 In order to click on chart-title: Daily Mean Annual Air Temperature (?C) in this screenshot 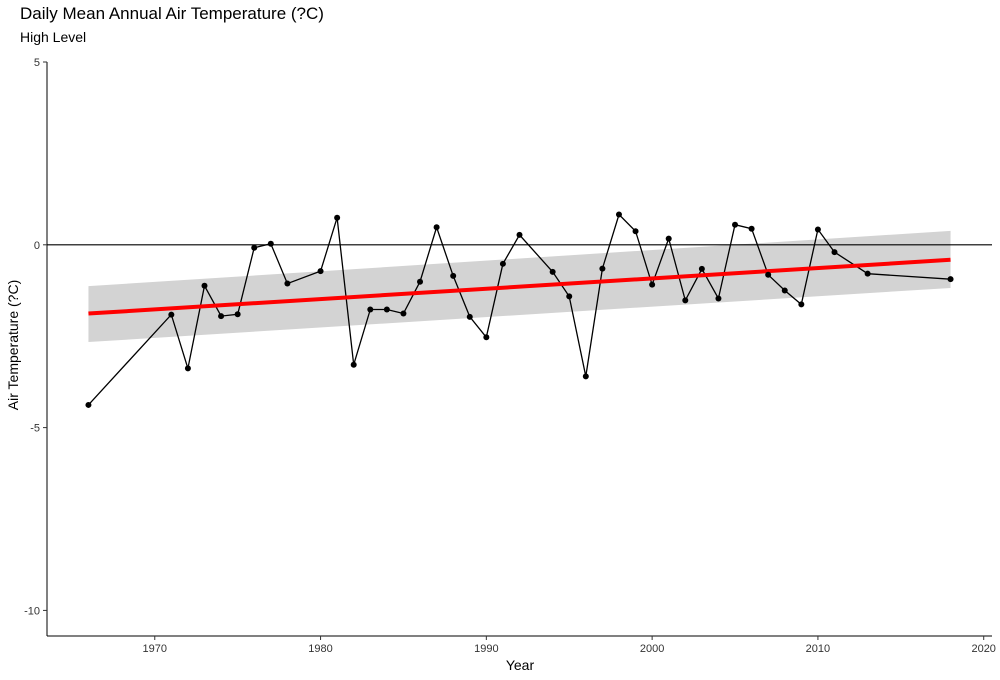, I will do `click(172, 13)`.